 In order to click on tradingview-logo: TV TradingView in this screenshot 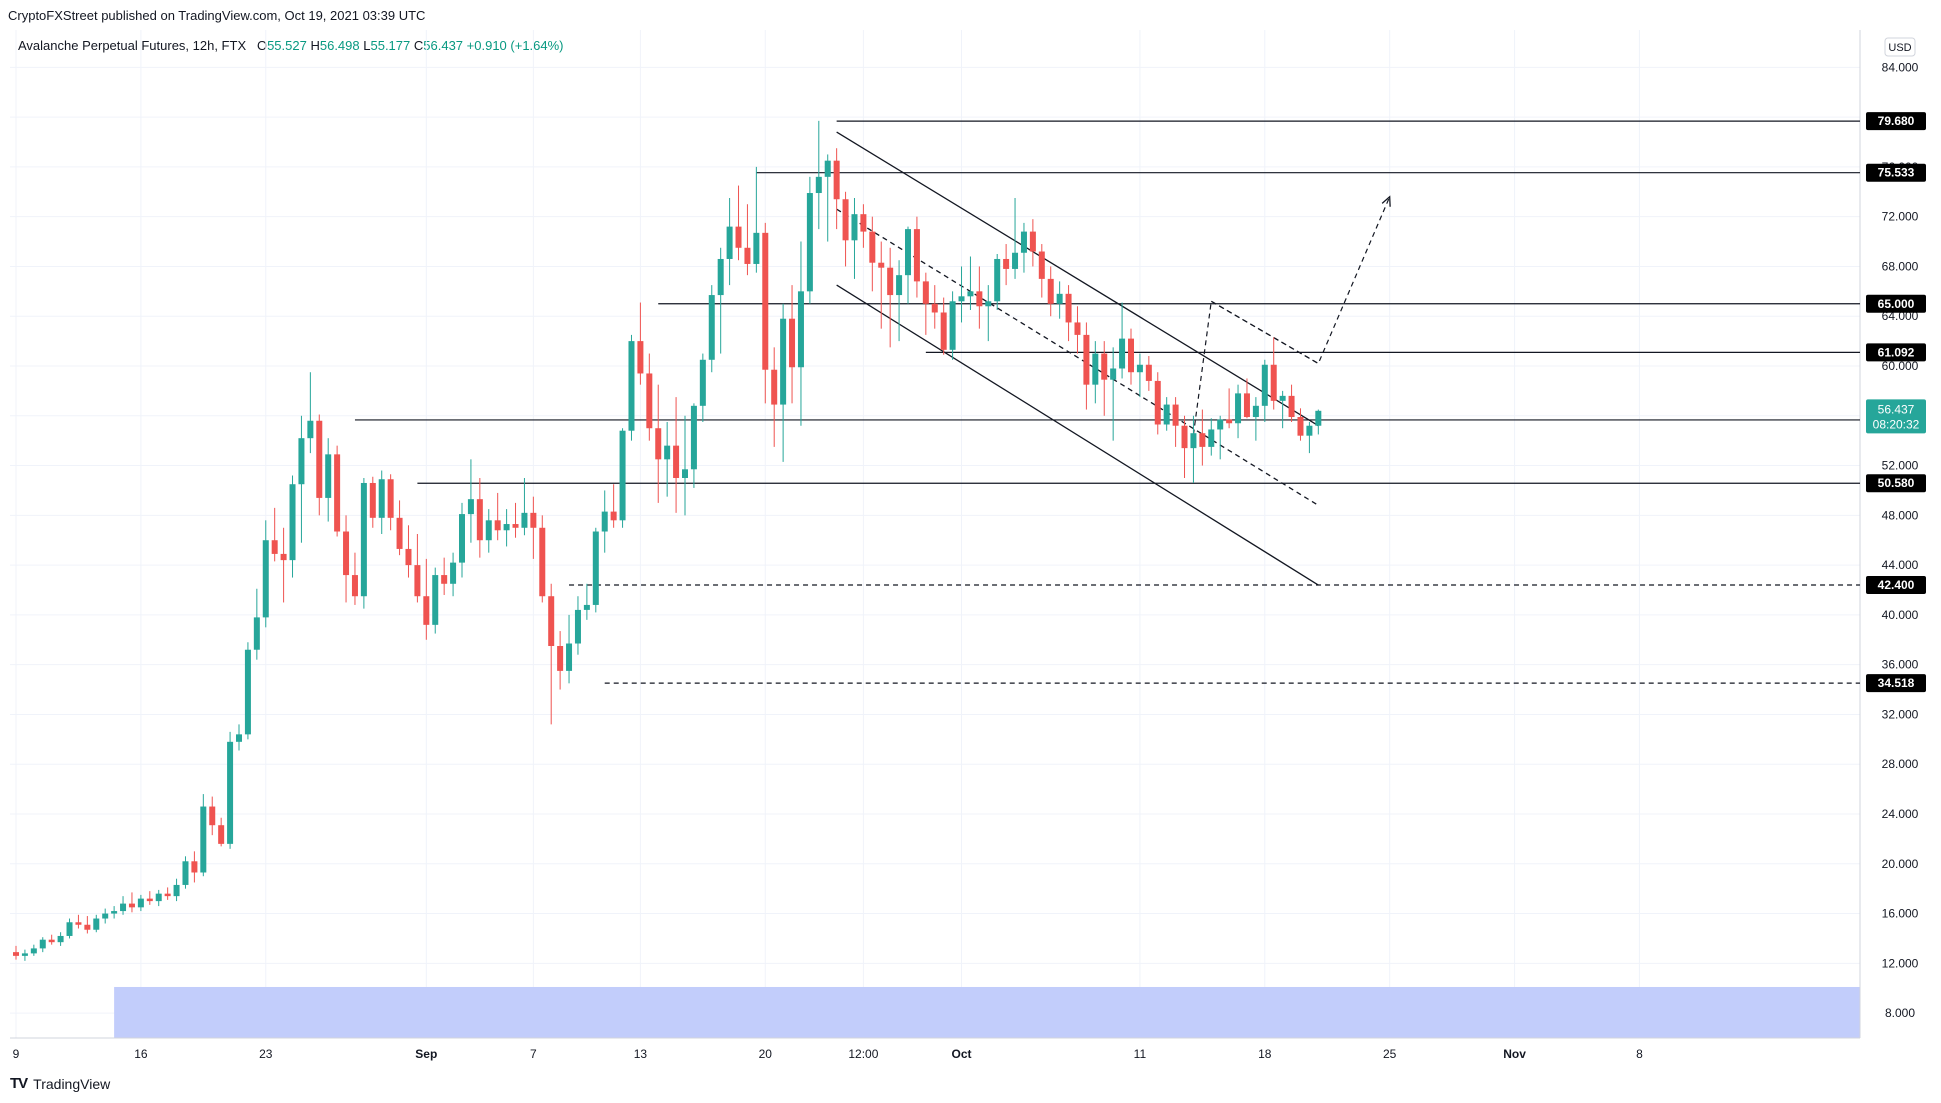, I will do `click(60, 1083)`.